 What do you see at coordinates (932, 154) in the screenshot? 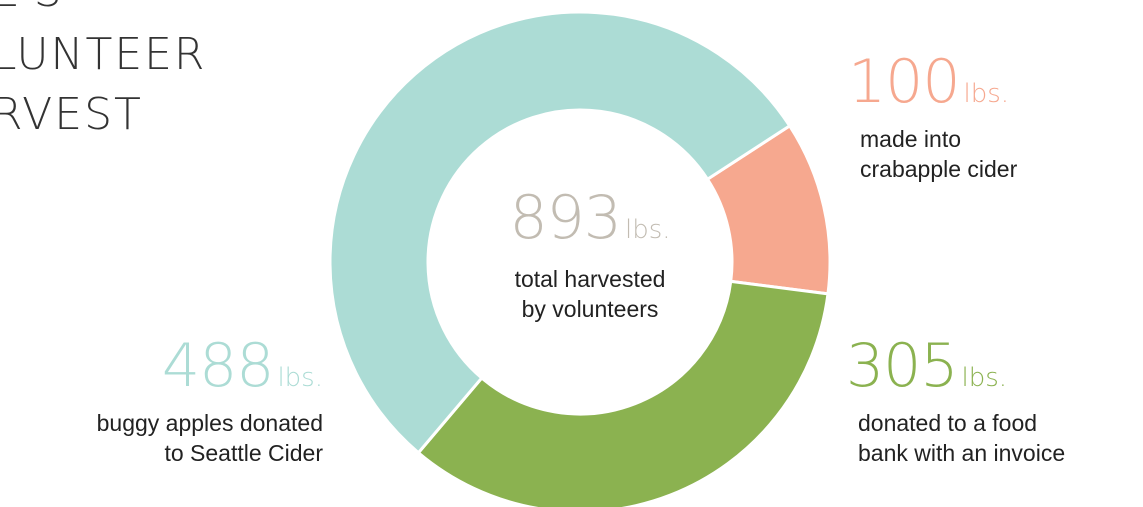
I see `slice-label: made into crabapple cider` at bounding box center [932, 154].